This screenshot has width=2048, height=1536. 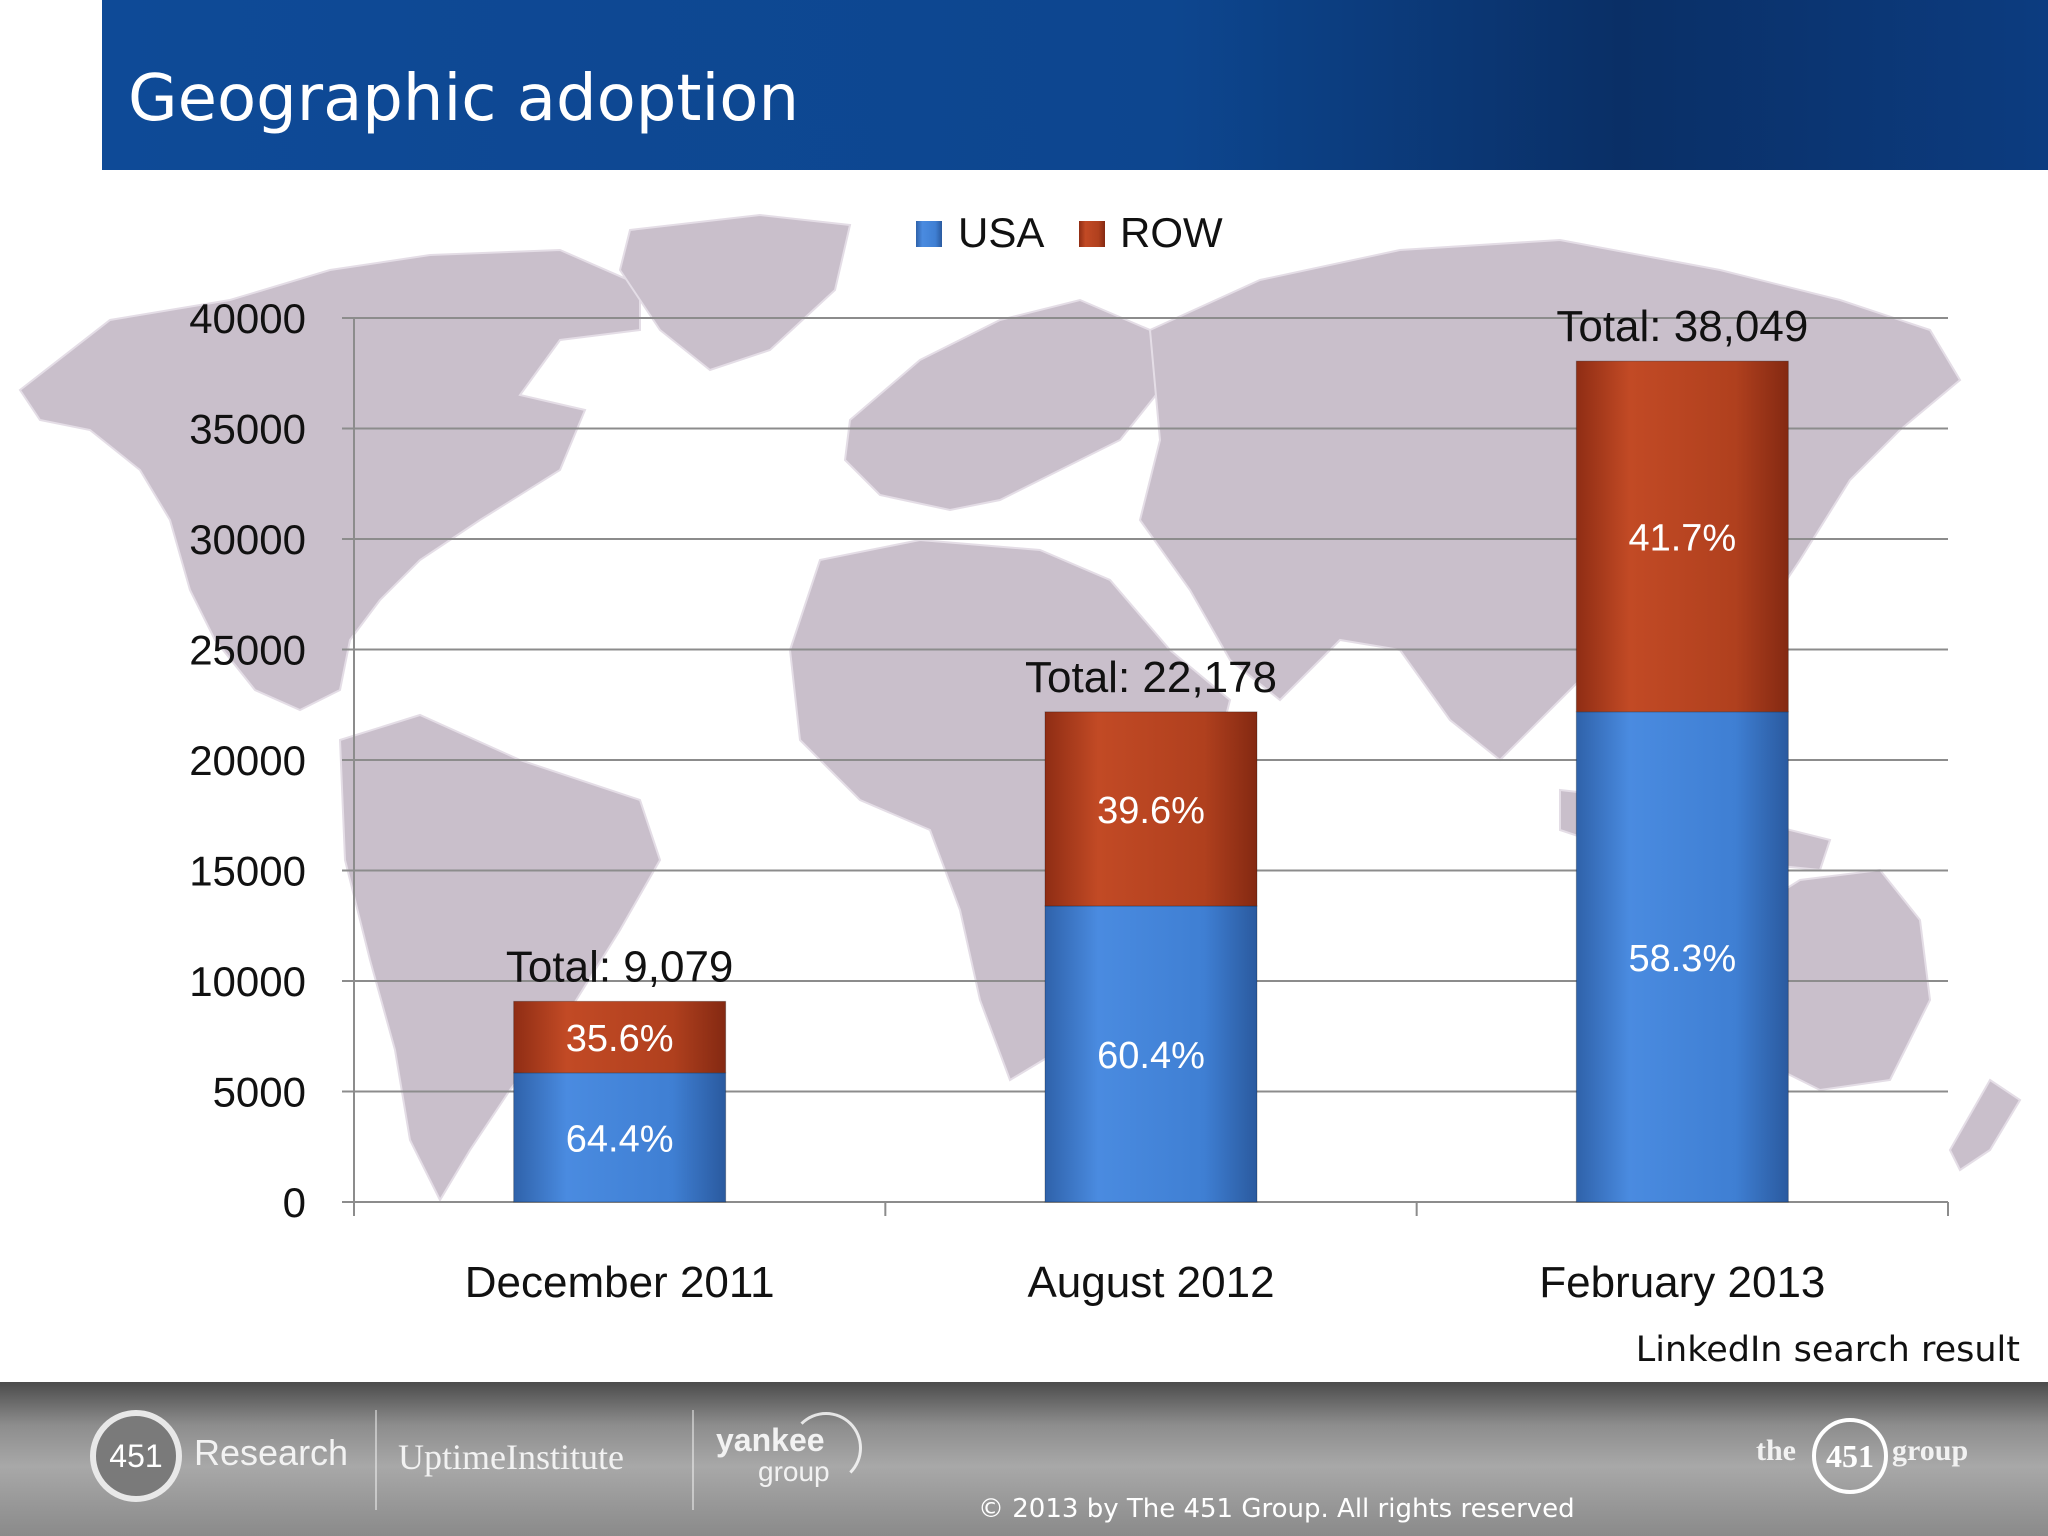 I want to click on map-europe, so click(x=1002, y=405).